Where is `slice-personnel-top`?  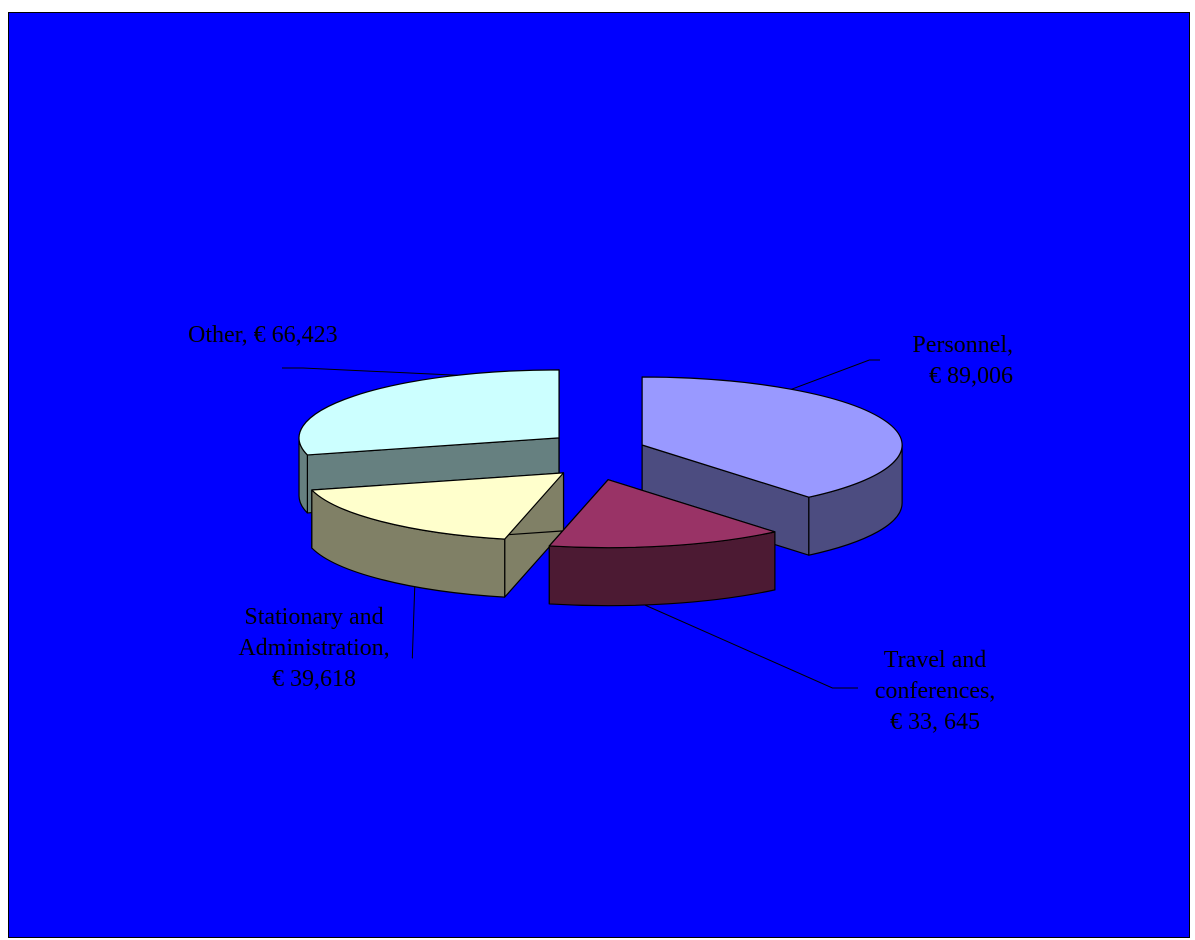 slice-personnel-top is located at coordinates (772, 437).